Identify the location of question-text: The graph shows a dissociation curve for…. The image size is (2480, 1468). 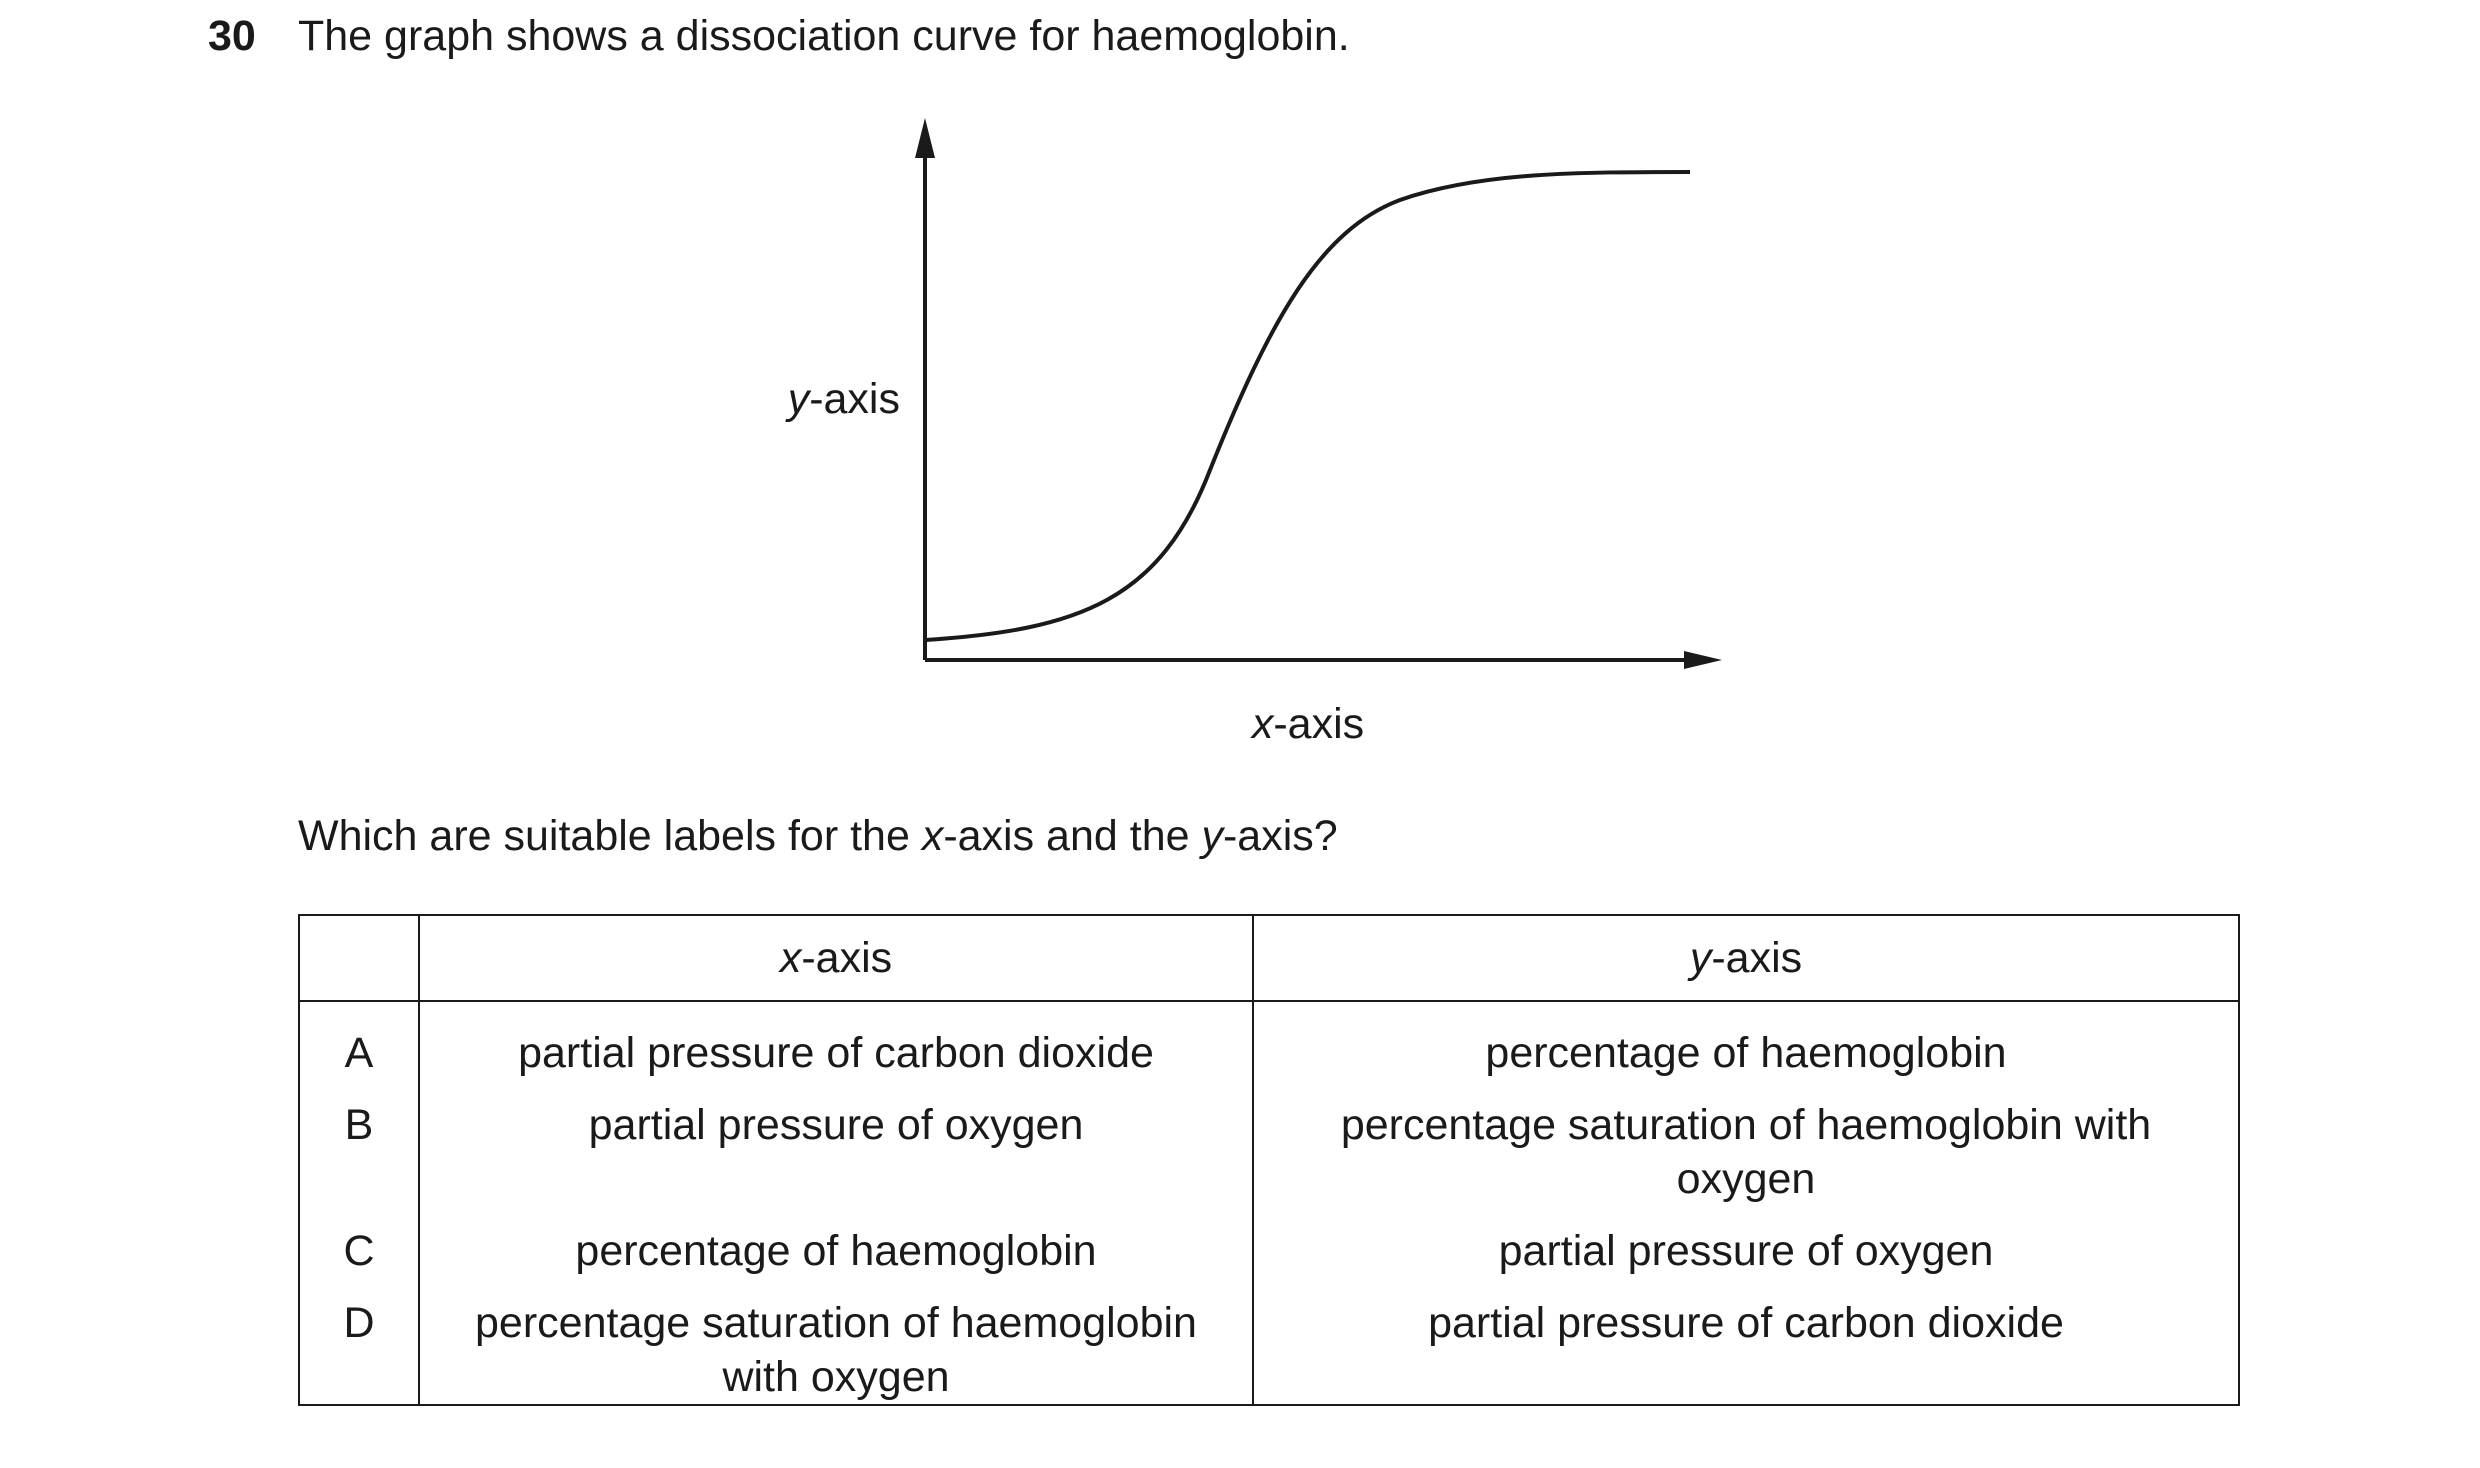
(824, 36).